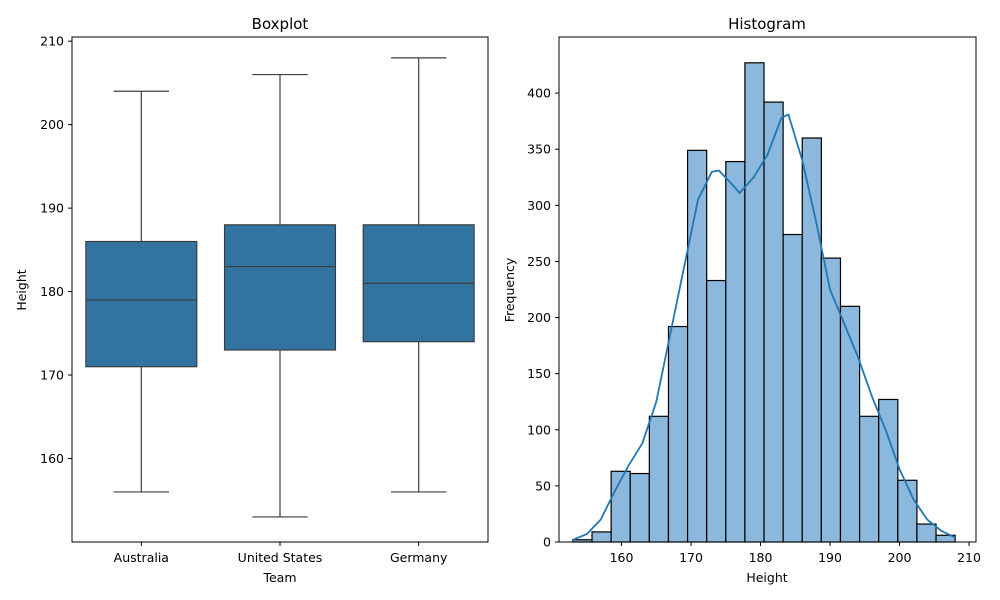  What do you see at coordinates (52, 41) in the screenshot?
I see `y-tick-label: 210` at bounding box center [52, 41].